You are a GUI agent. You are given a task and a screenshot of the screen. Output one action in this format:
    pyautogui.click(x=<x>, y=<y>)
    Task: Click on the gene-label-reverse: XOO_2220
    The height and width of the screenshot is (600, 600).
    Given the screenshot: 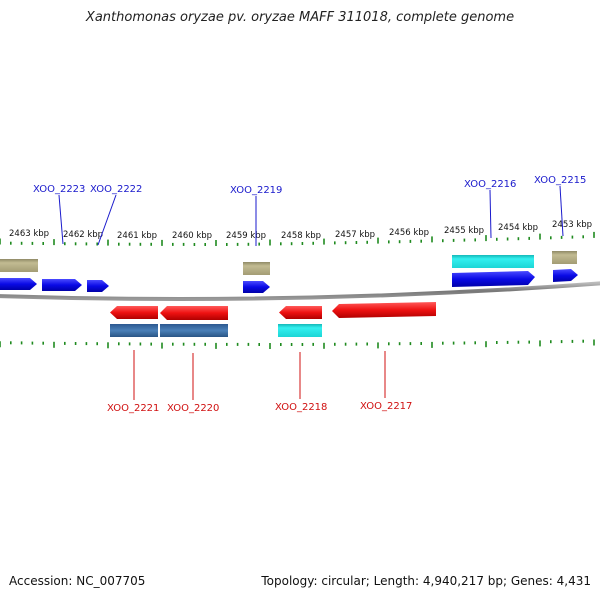 What is the action you would take?
    pyautogui.click(x=193, y=408)
    